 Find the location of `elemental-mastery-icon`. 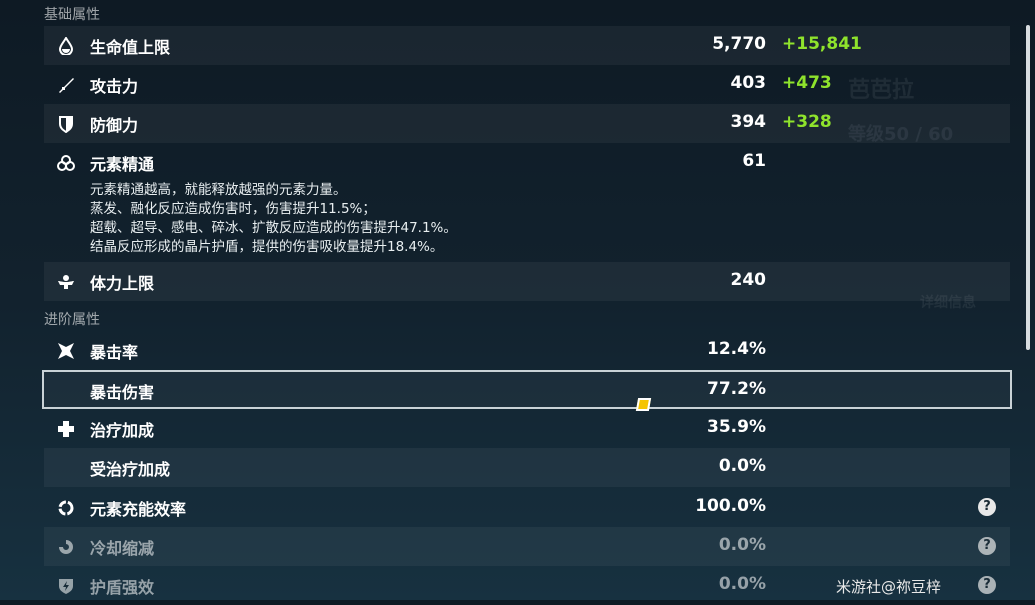

elemental-mastery-icon is located at coordinates (66, 163).